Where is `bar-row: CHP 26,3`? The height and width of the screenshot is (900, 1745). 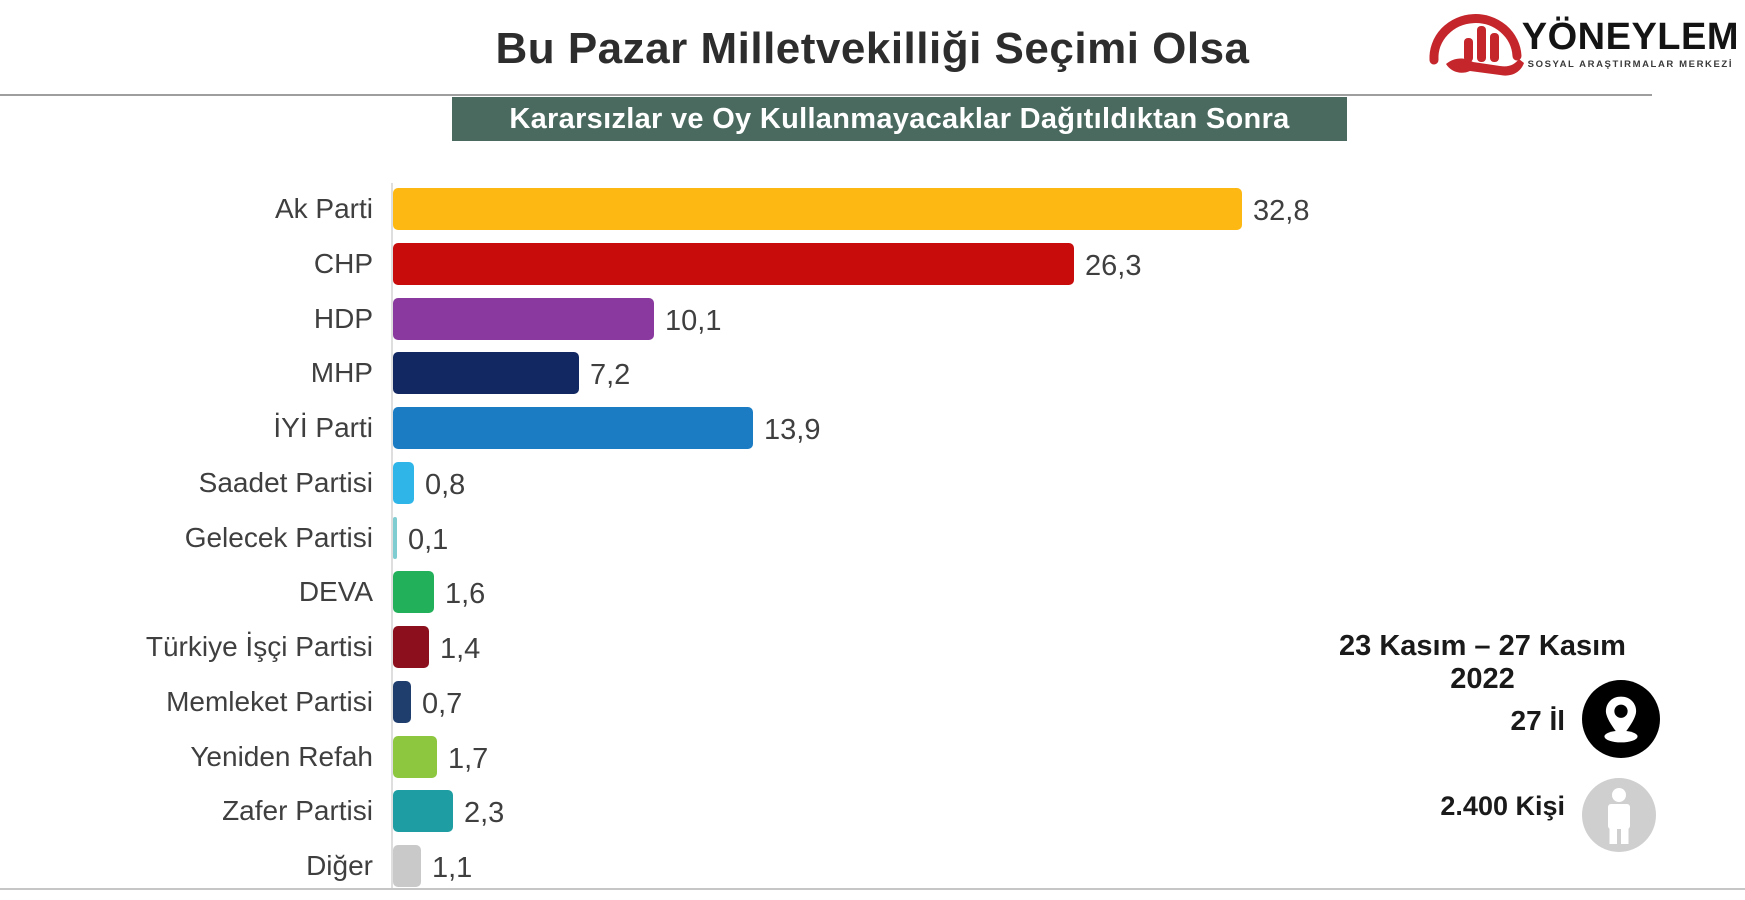
bar-row: CHP 26,3 is located at coordinates (872, 264).